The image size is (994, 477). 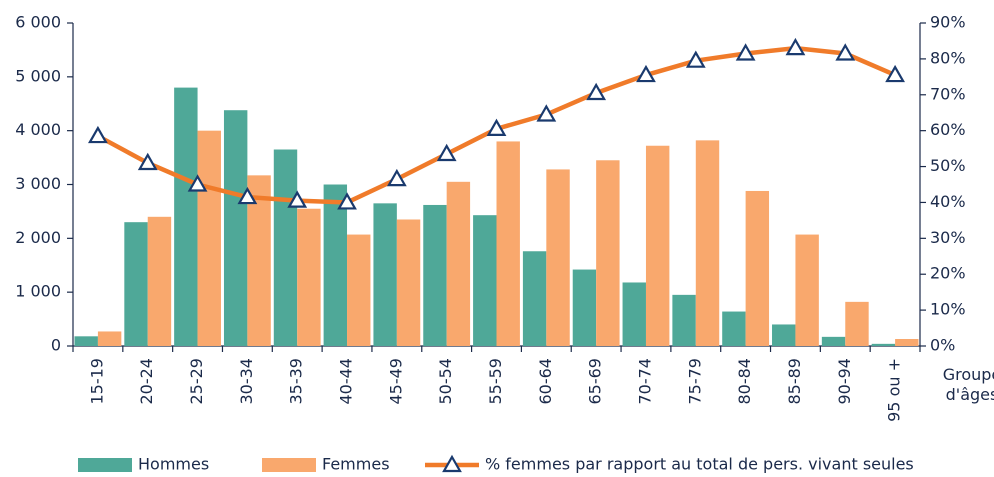 I want to click on y-tick-label: 0, so click(x=56, y=345).